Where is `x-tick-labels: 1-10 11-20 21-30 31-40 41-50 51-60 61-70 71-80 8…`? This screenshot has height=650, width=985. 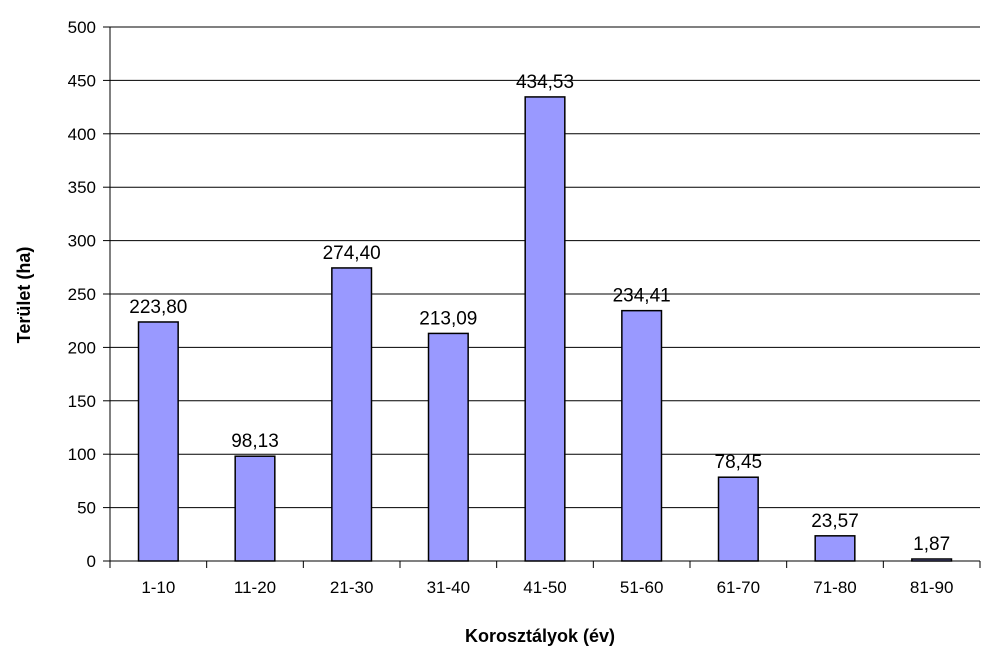 x-tick-labels: 1-10 11-20 21-30 31-40 41-50 51-60 61-70 71-80 8… is located at coordinates (547, 587).